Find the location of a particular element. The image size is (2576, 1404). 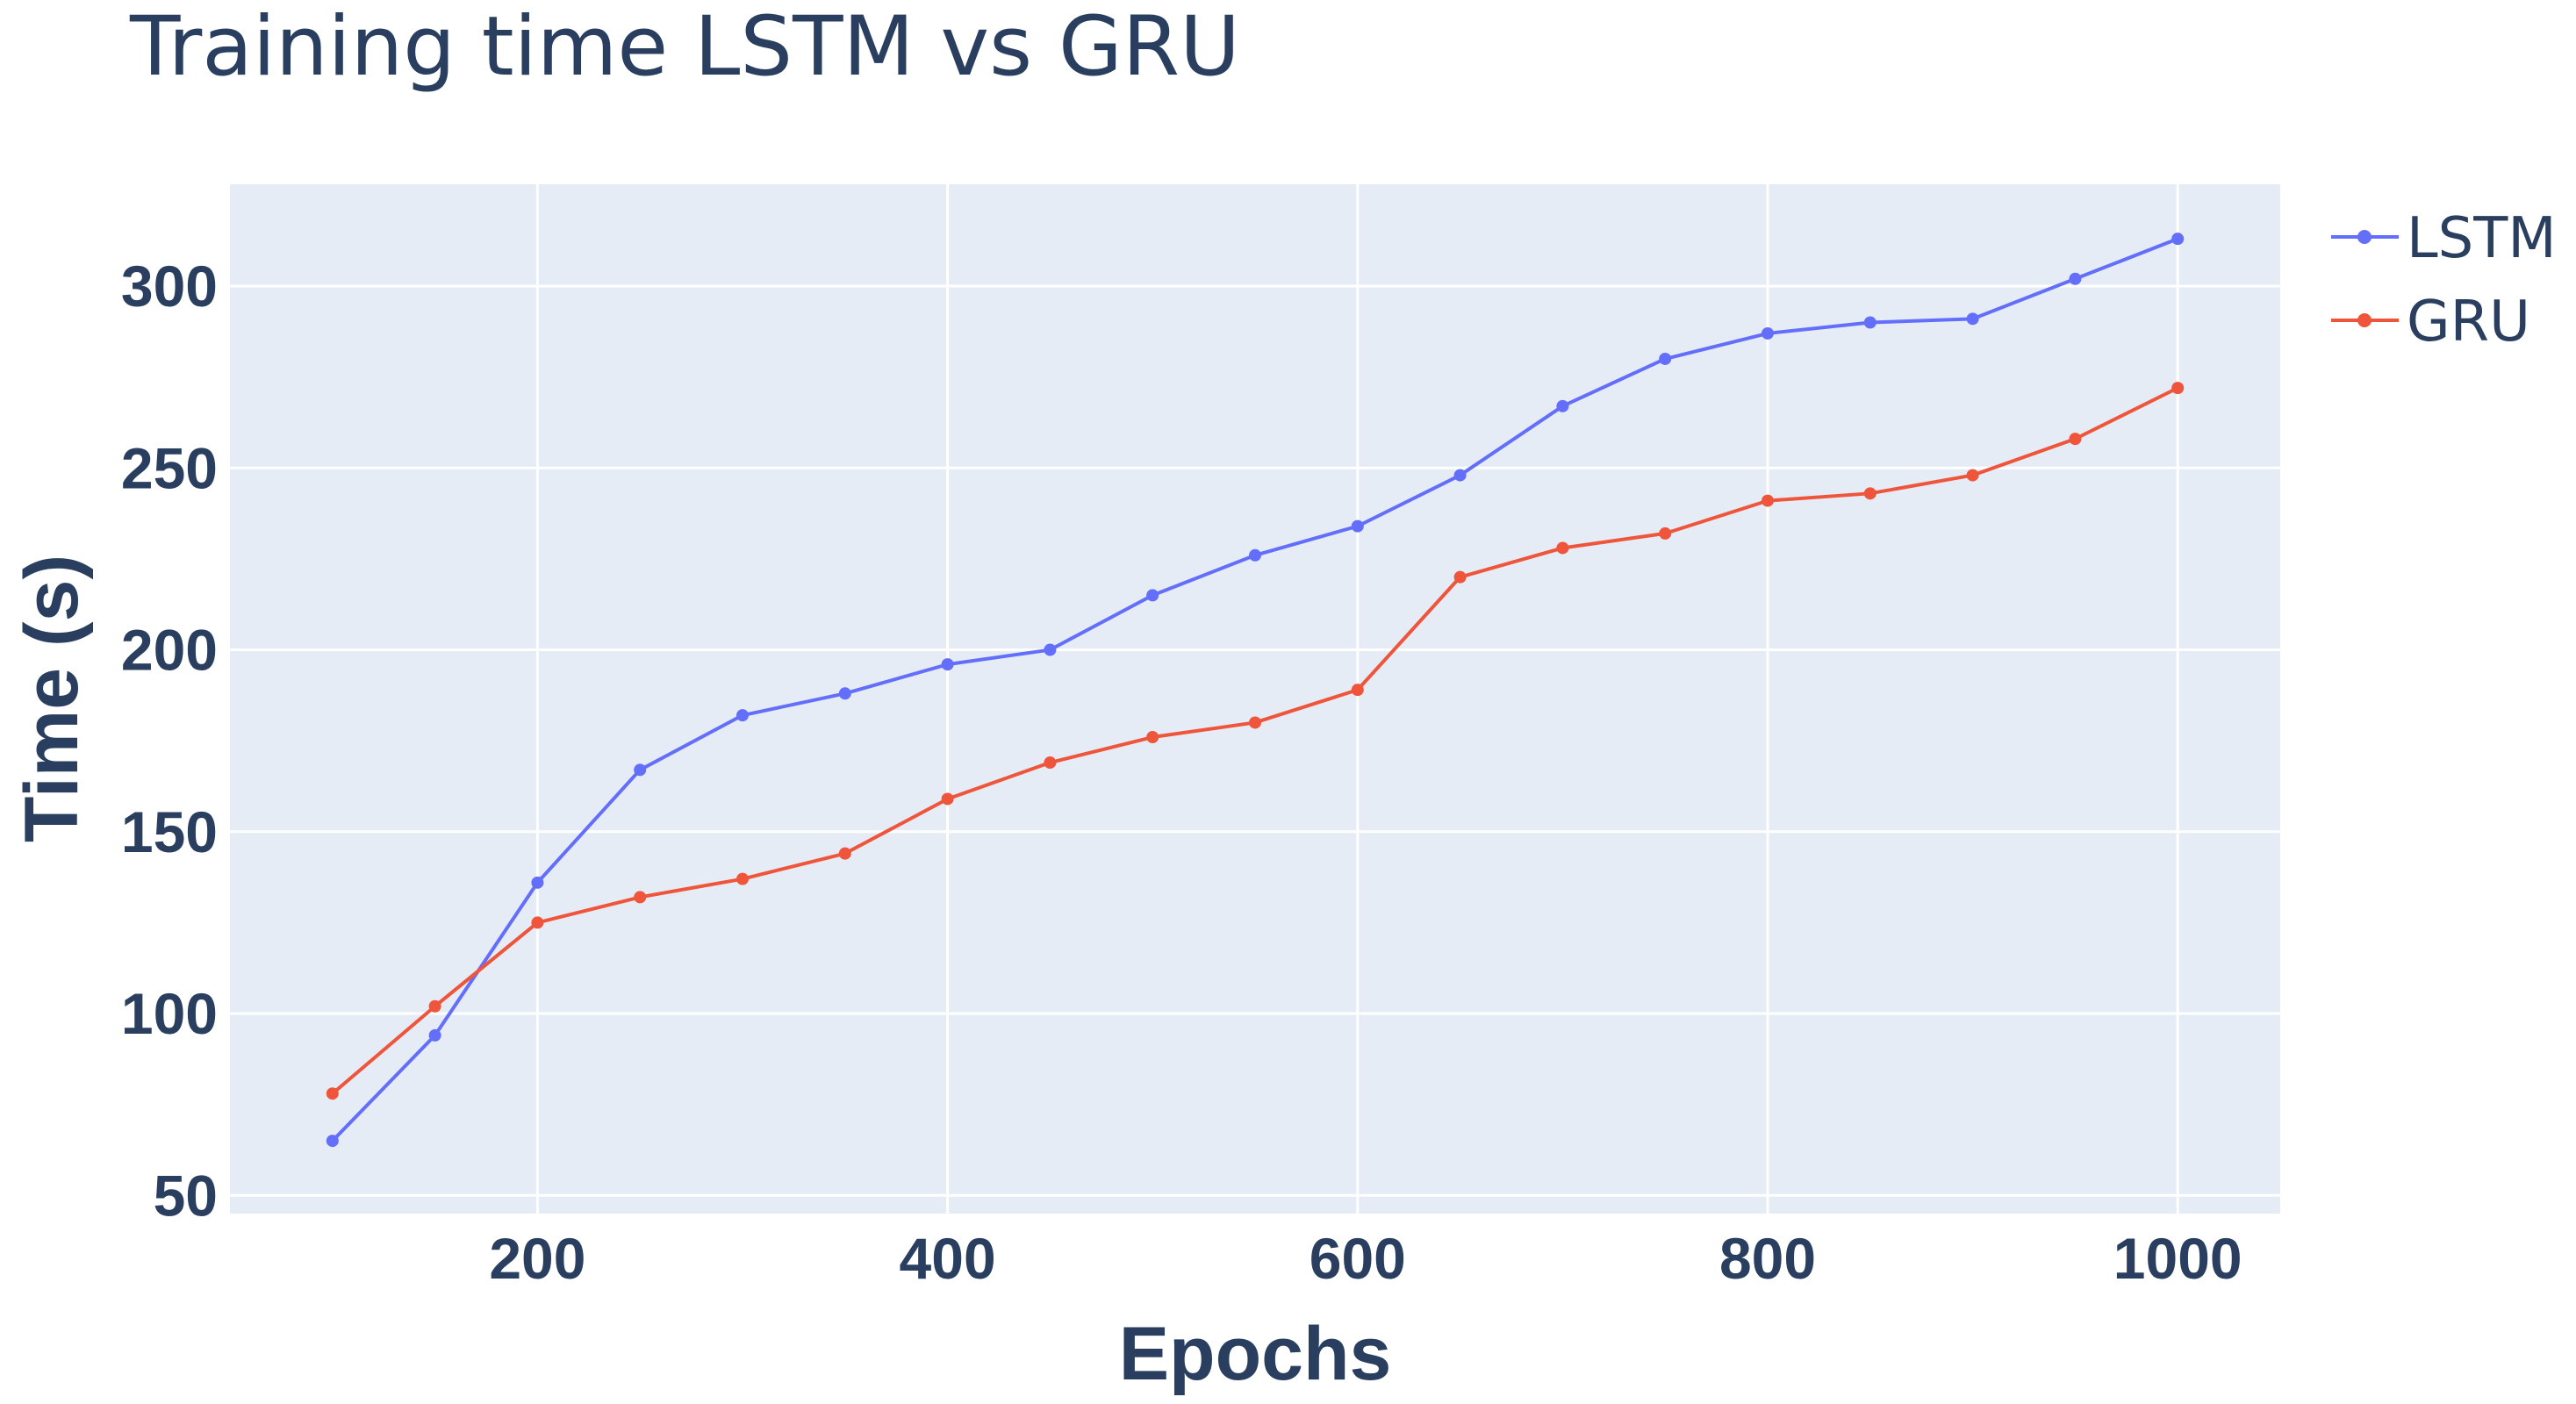

chart-title: Training time LSTM vs GRU is located at coordinates (684, 47).